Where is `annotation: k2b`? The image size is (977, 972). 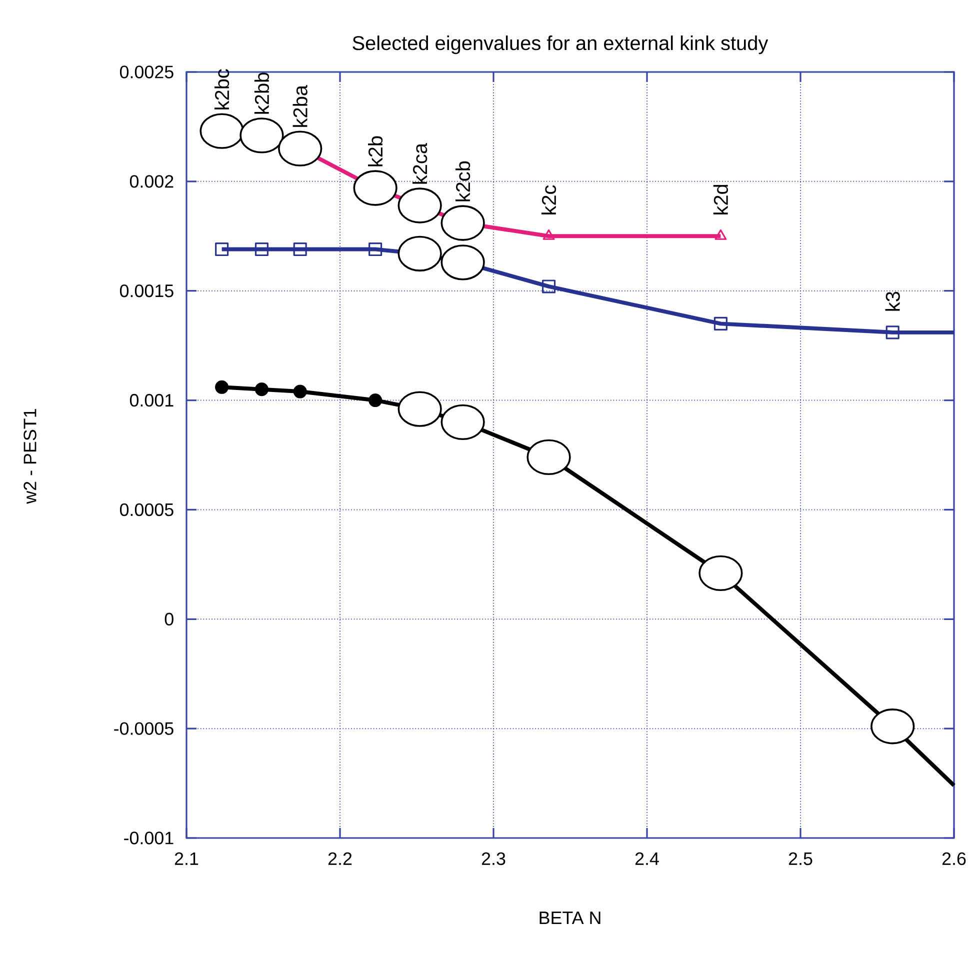 annotation: k2b is located at coordinates (375, 151).